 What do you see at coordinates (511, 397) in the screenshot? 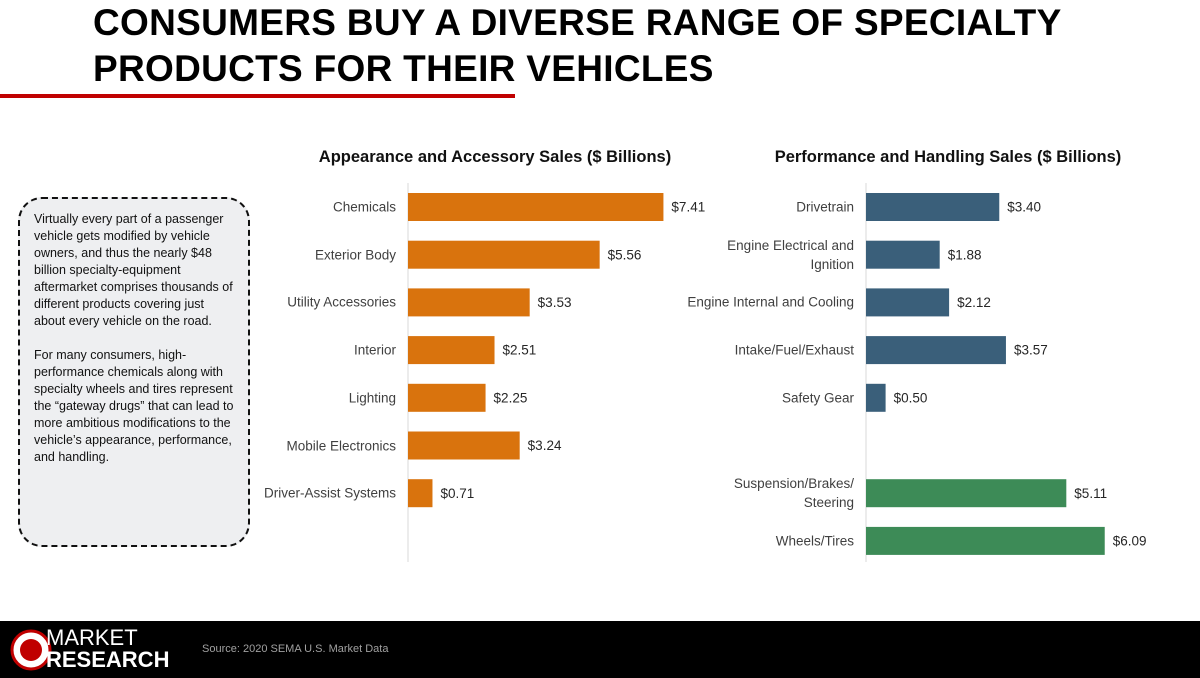
I see `value-label: $2.25` at bounding box center [511, 397].